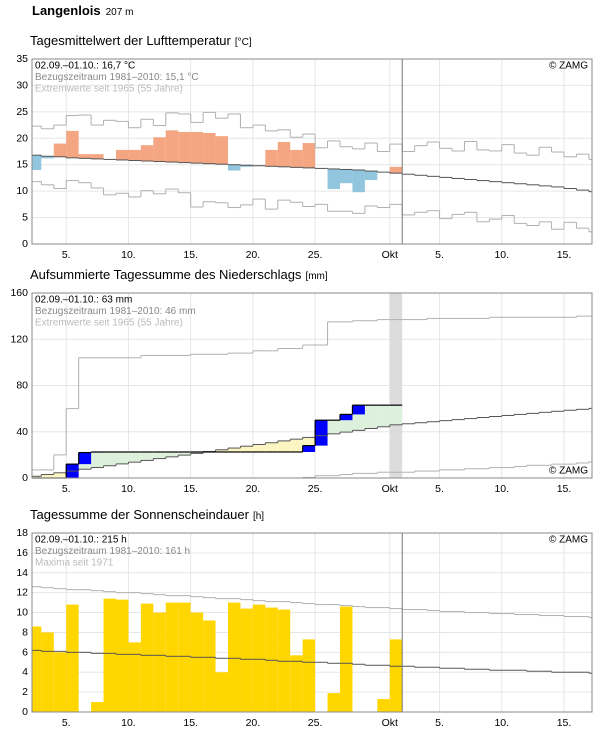 This screenshot has height=729, width=596. Describe the element at coordinates (22, 533) in the screenshot. I see `y-tick-label: 18` at that location.